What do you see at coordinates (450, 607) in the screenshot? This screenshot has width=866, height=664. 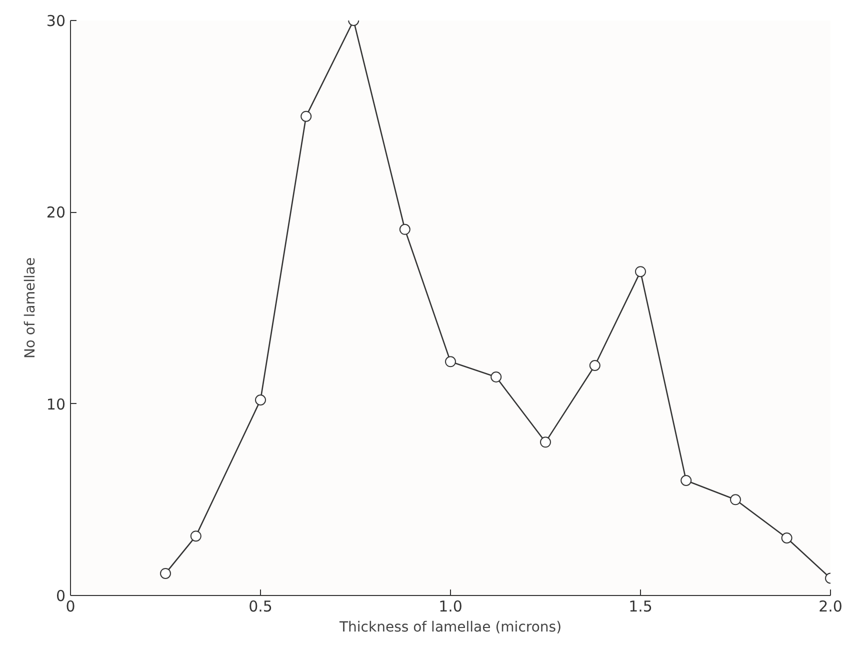 I see `x-tick-label: 1.0` at bounding box center [450, 607].